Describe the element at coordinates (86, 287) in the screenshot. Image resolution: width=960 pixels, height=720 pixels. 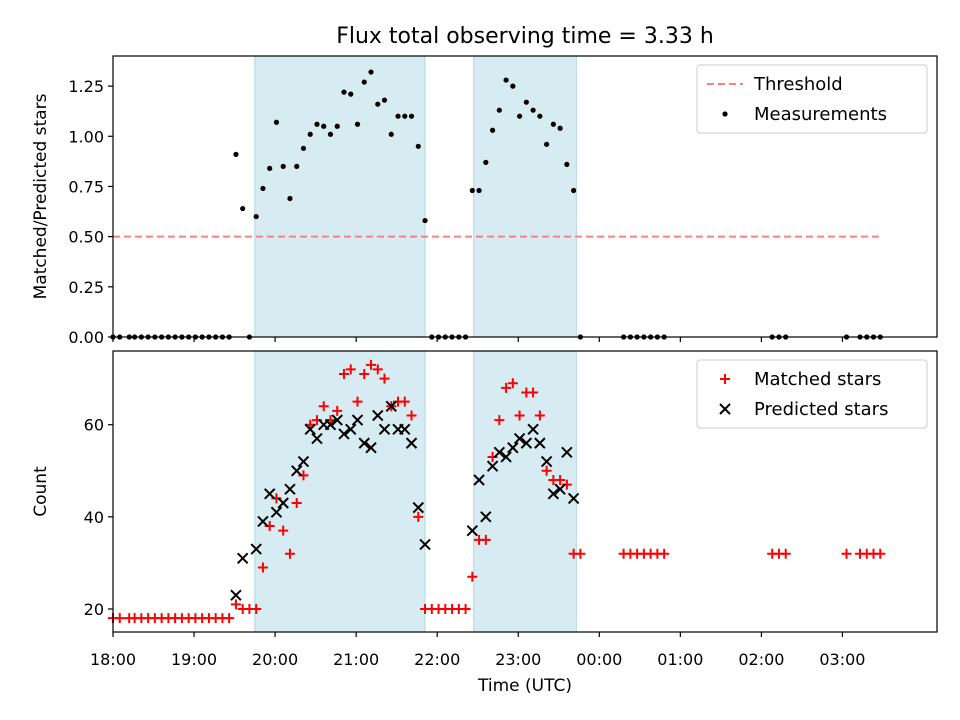
I see `y-tick-label: 0.25` at that location.